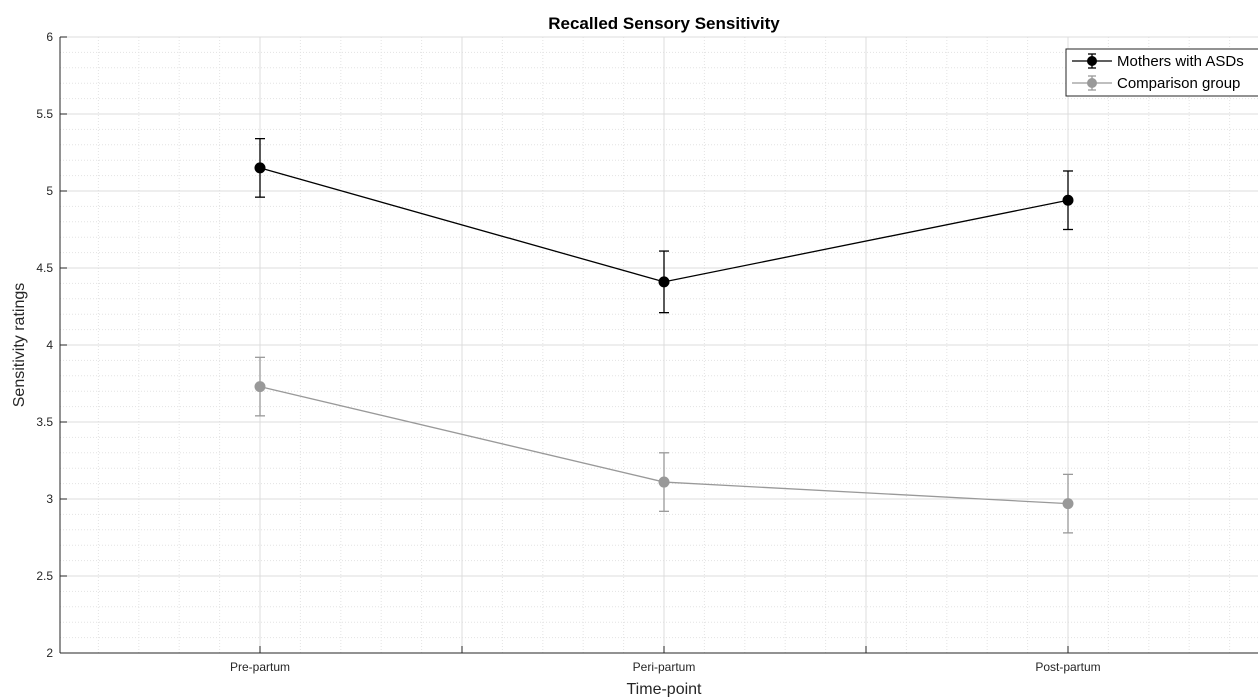 The width and height of the screenshot is (1258, 697). I want to click on y-tick-label: 2, so click(49, 653).